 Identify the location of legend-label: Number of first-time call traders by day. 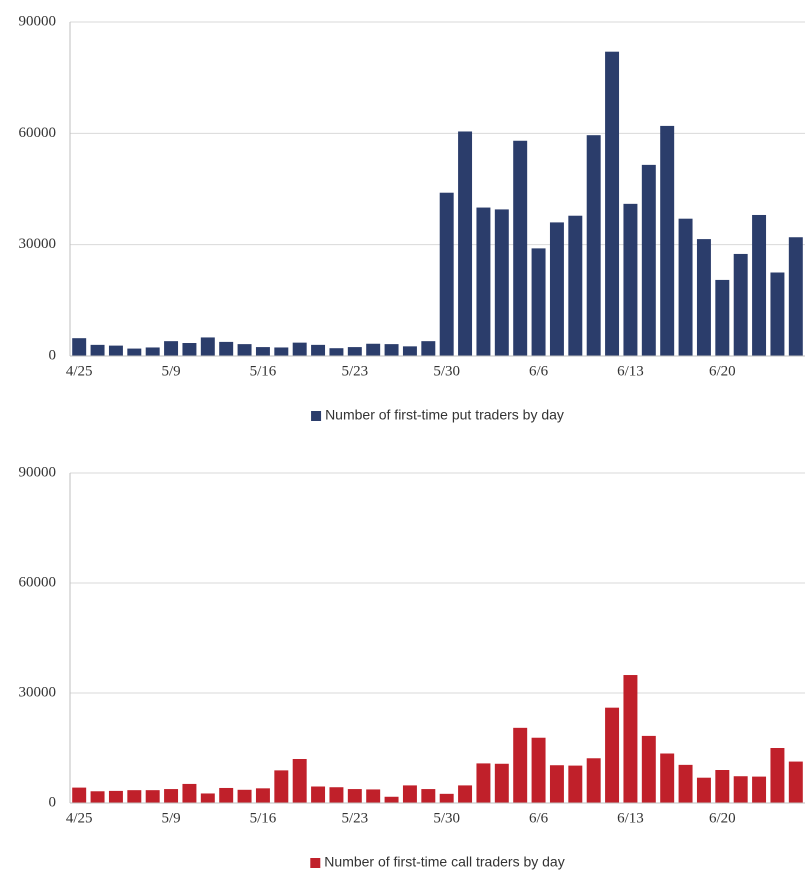
(444, 862).